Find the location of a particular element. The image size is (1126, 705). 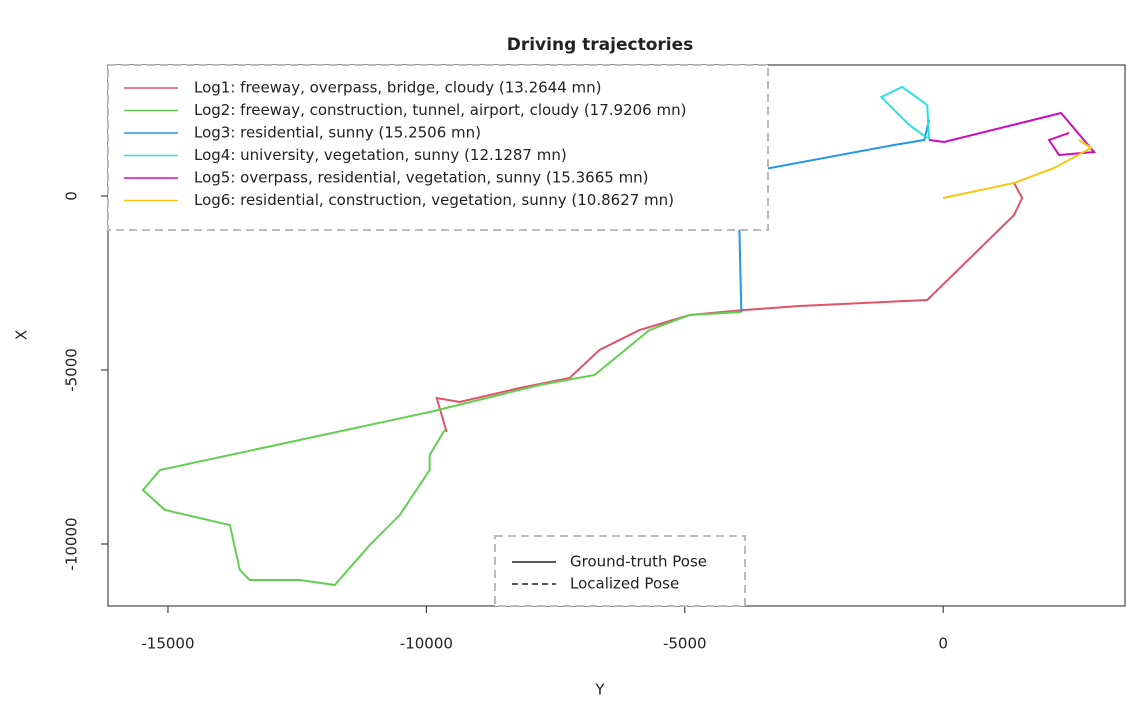

x-tick-label: -10000 is located at coordinates (426, 644).